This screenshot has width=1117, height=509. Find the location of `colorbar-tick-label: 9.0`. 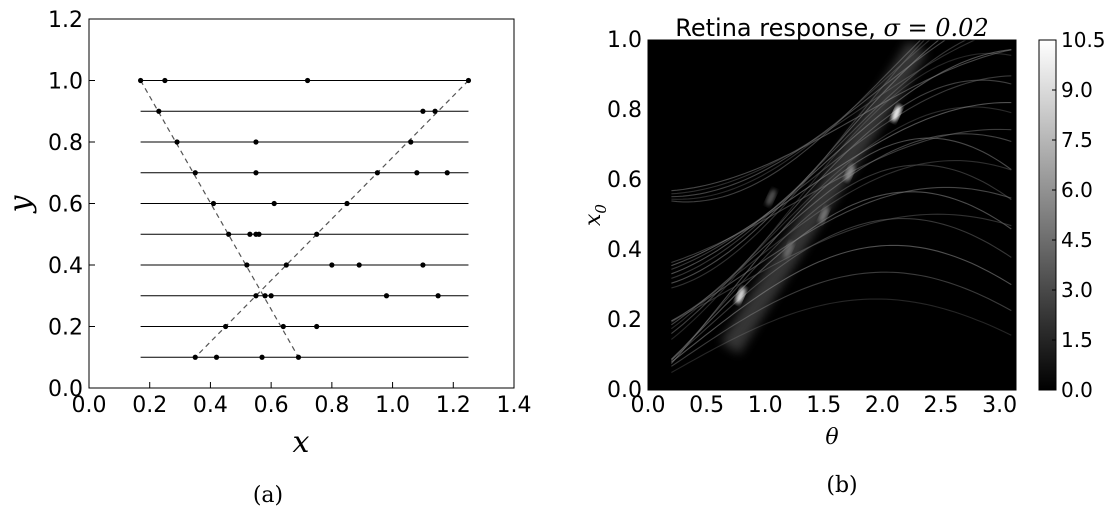

colorbar-tick-label: 9.0 is located at coordinates (1077, 90).